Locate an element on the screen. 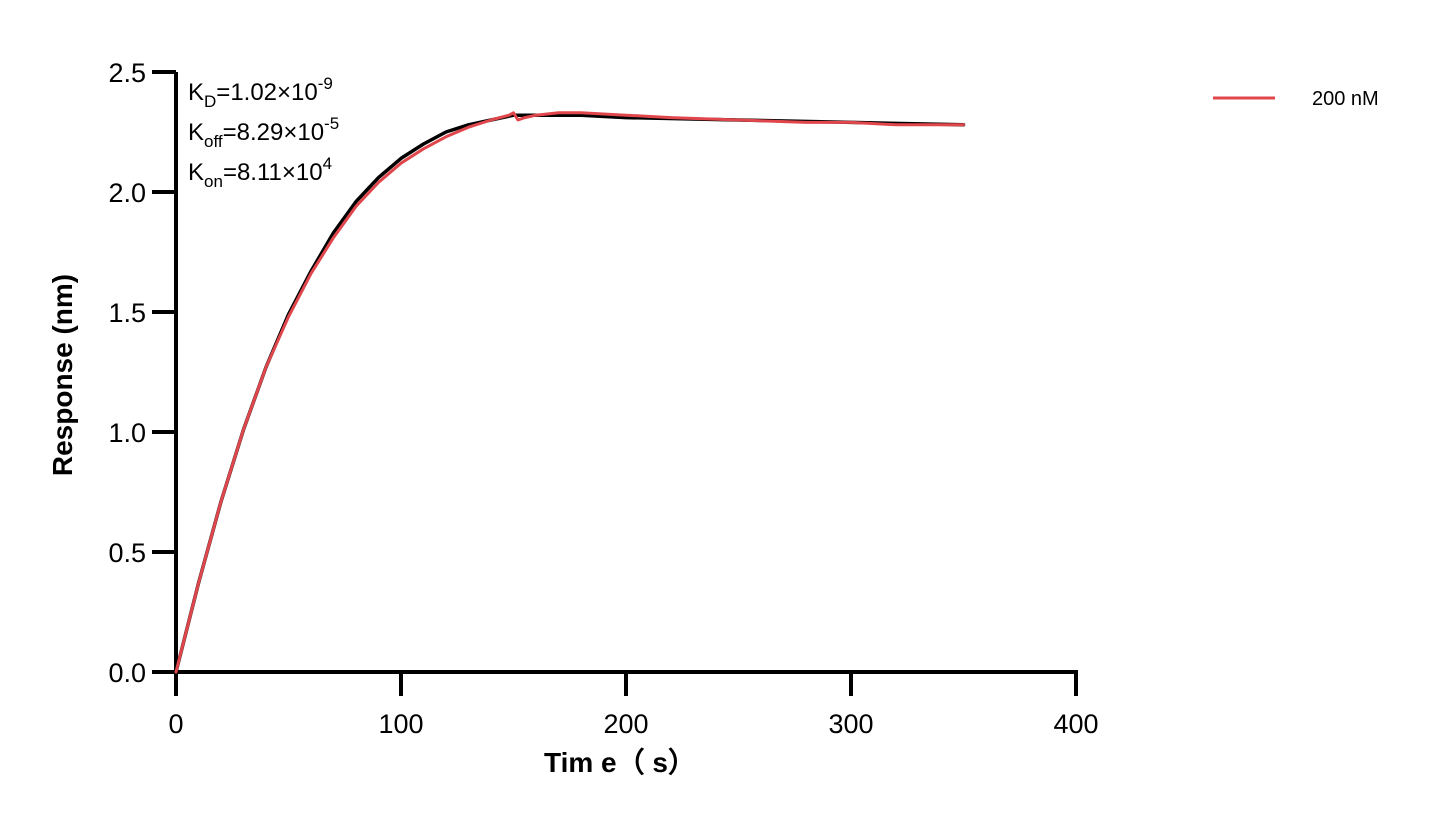  y-axis-title: Response (nm) is located at coordinates (62, 375).